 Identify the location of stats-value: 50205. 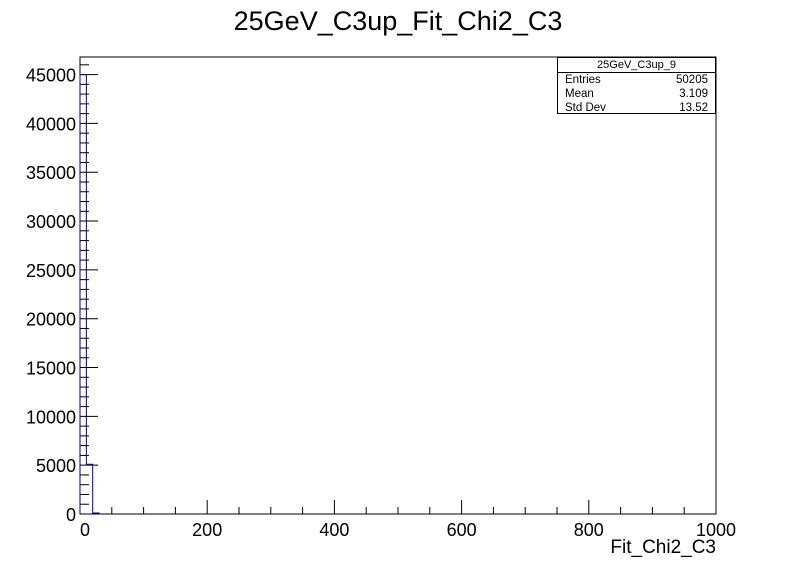
(692, 80).